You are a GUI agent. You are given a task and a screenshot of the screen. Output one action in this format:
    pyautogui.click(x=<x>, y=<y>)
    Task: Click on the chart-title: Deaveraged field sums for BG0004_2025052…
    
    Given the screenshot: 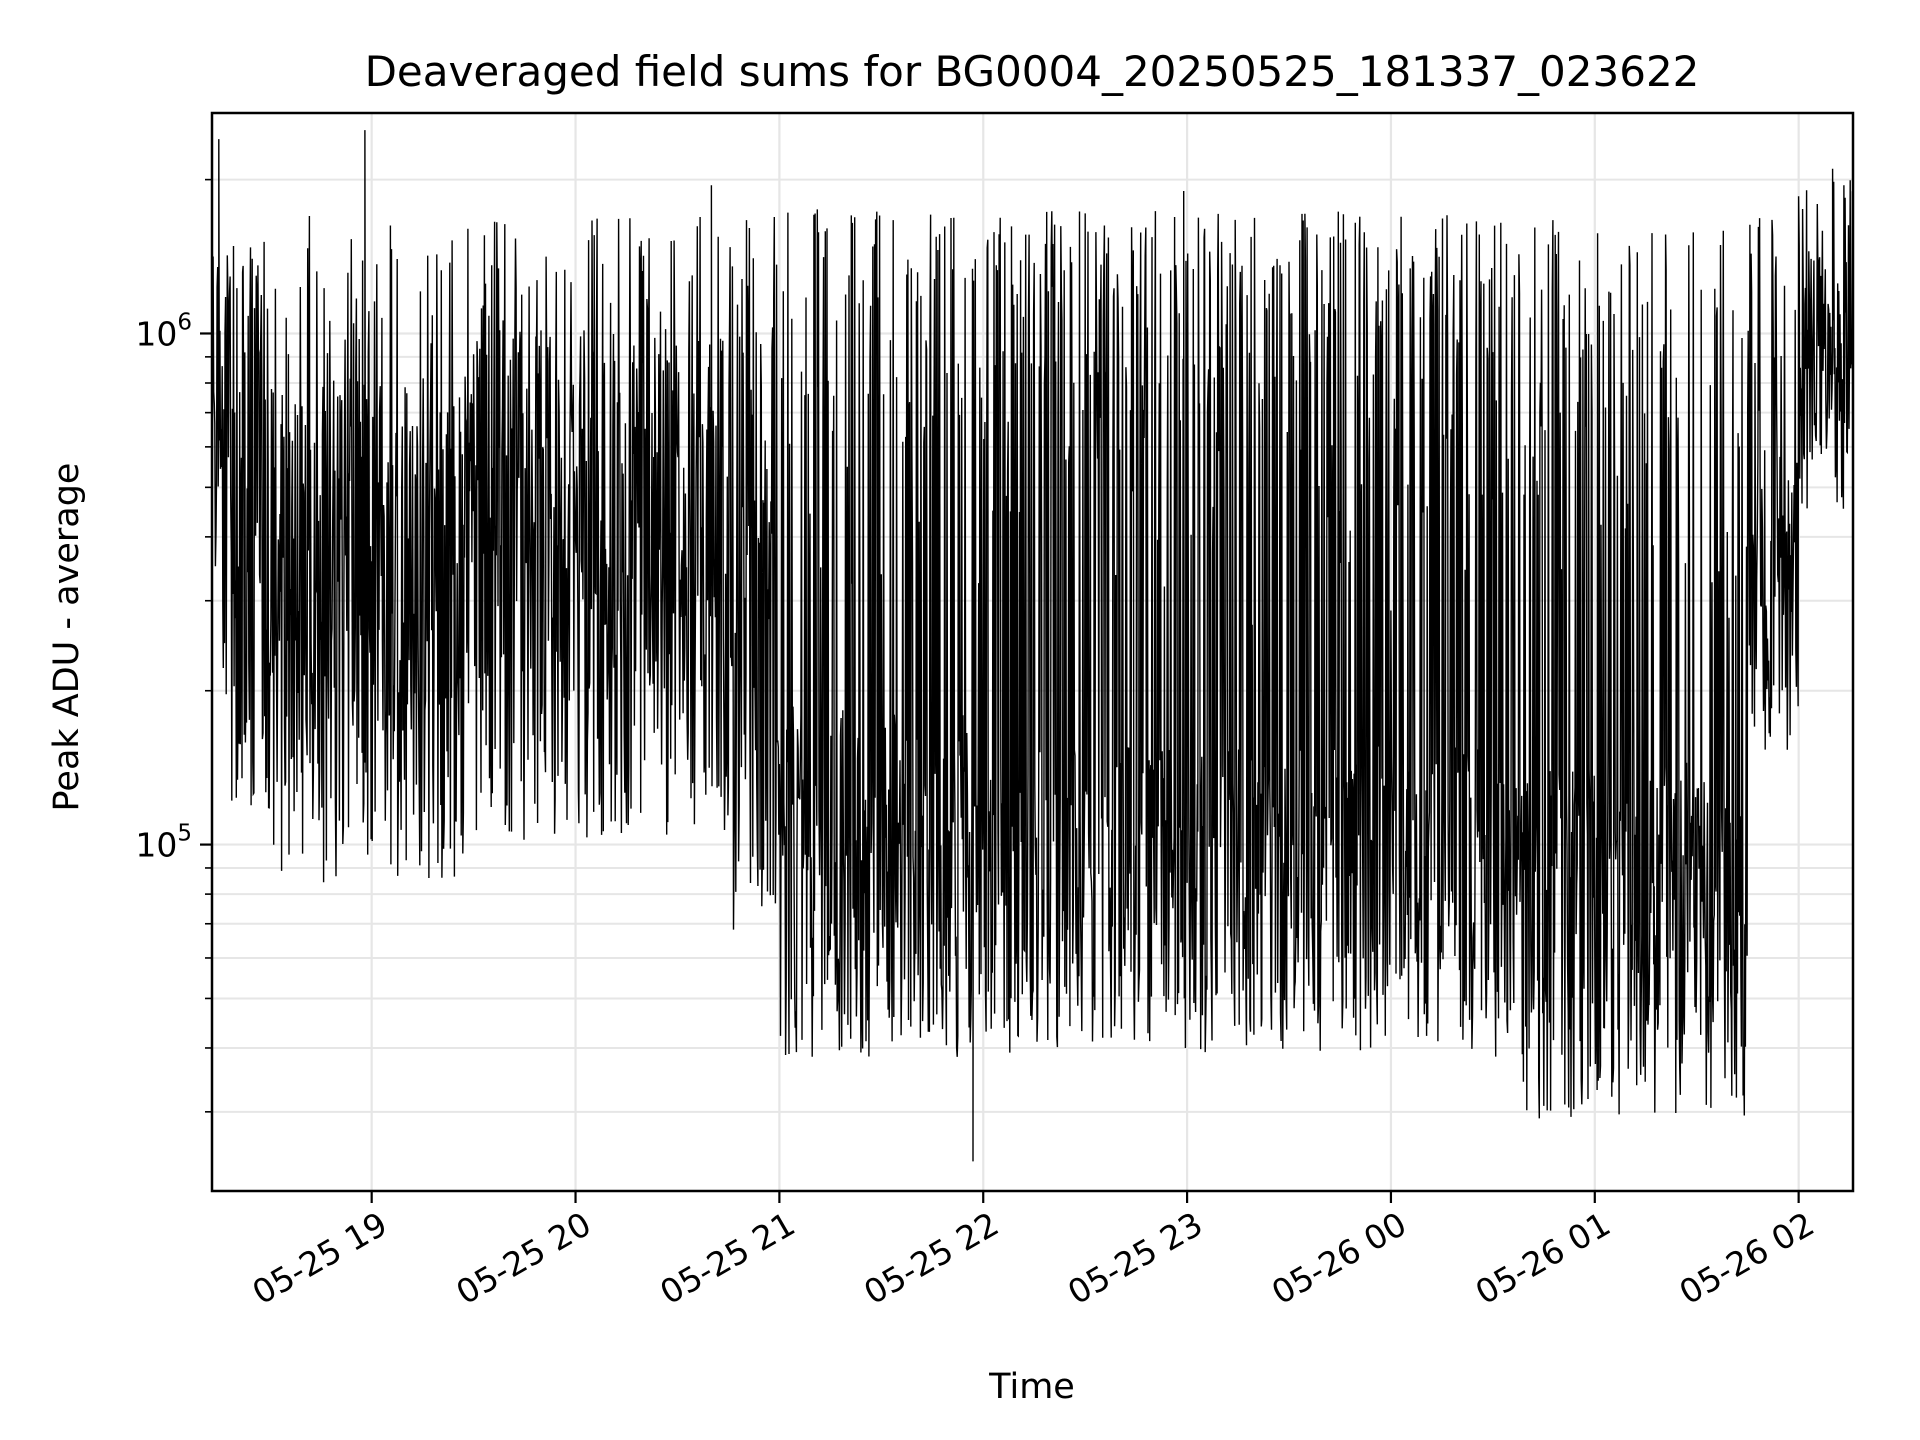 What is the action you would take?
    pyautogui.click(x=1032, y=71)
    